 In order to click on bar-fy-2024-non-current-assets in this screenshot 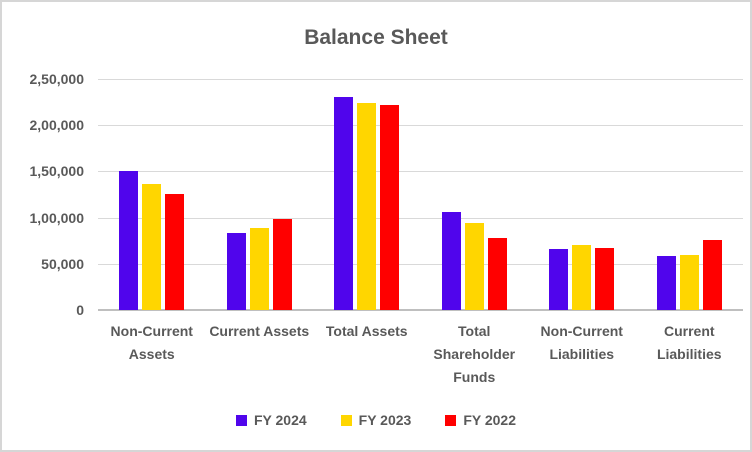, I will do `click(129, 240)`.